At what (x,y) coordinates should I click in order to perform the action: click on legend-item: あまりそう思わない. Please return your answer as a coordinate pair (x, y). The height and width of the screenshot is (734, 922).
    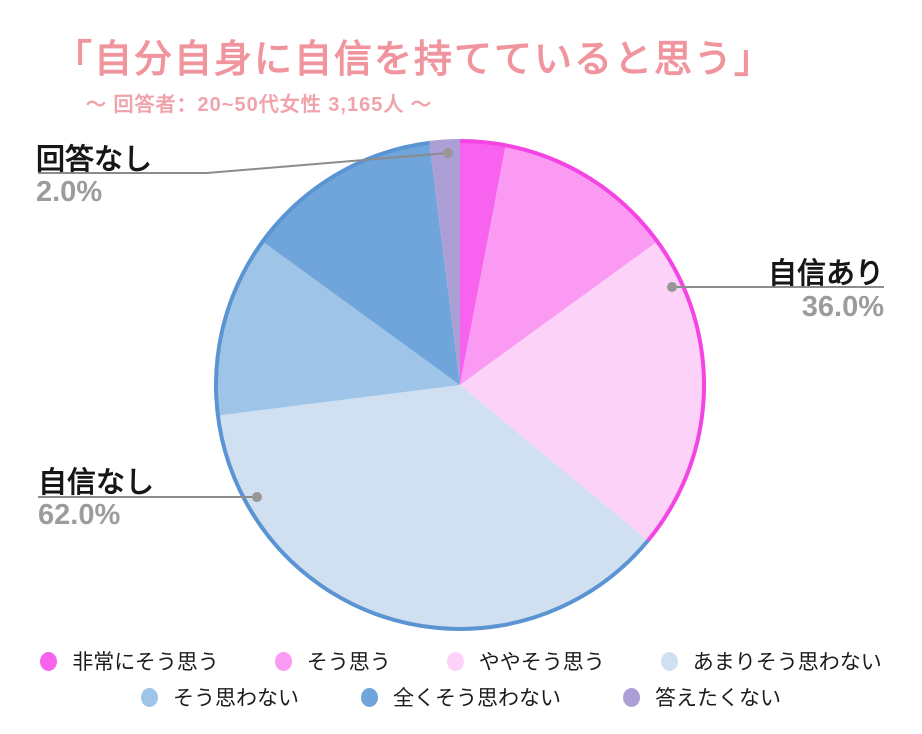
    Looking at the image, I should click on (771, 661).